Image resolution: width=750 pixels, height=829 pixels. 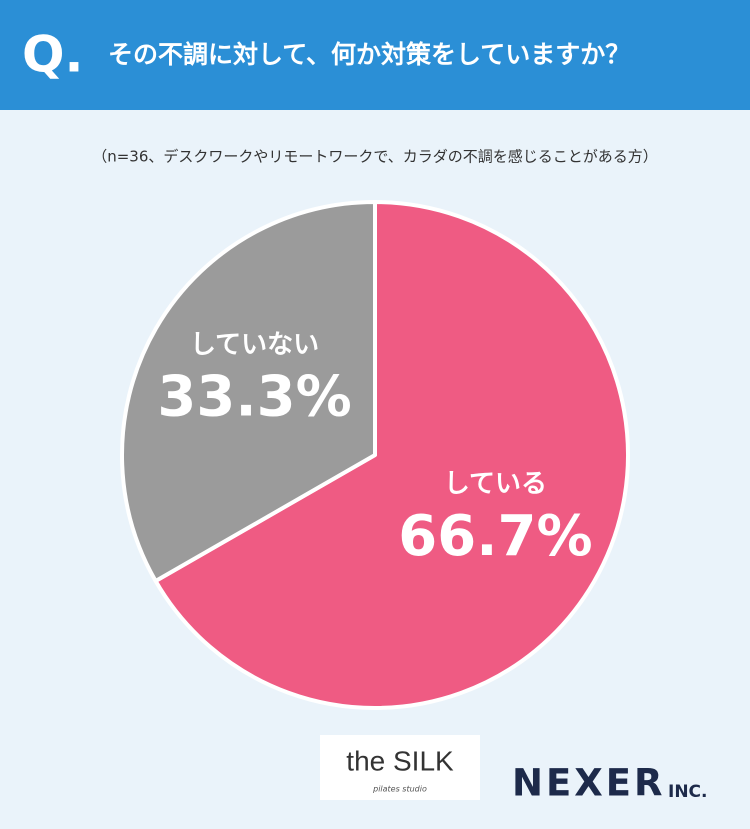 I want to click on slice-category-label: している, so click(x=495, y=484).